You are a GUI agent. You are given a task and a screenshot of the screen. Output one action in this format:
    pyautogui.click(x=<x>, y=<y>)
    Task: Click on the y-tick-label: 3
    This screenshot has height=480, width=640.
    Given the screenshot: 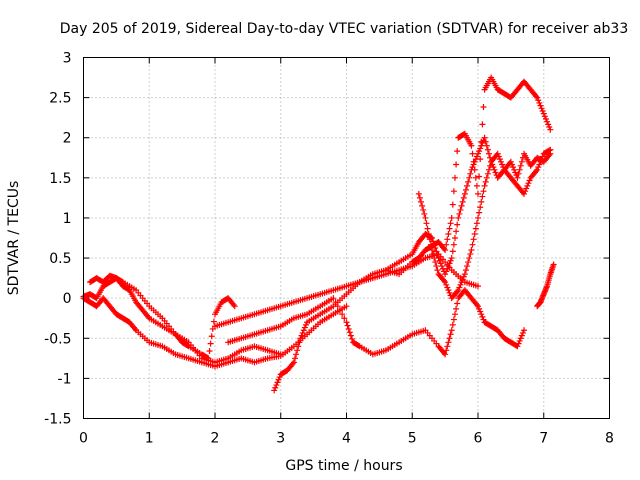 What is the action you would take?
    pyautogui.click(x=67, y=59)
    